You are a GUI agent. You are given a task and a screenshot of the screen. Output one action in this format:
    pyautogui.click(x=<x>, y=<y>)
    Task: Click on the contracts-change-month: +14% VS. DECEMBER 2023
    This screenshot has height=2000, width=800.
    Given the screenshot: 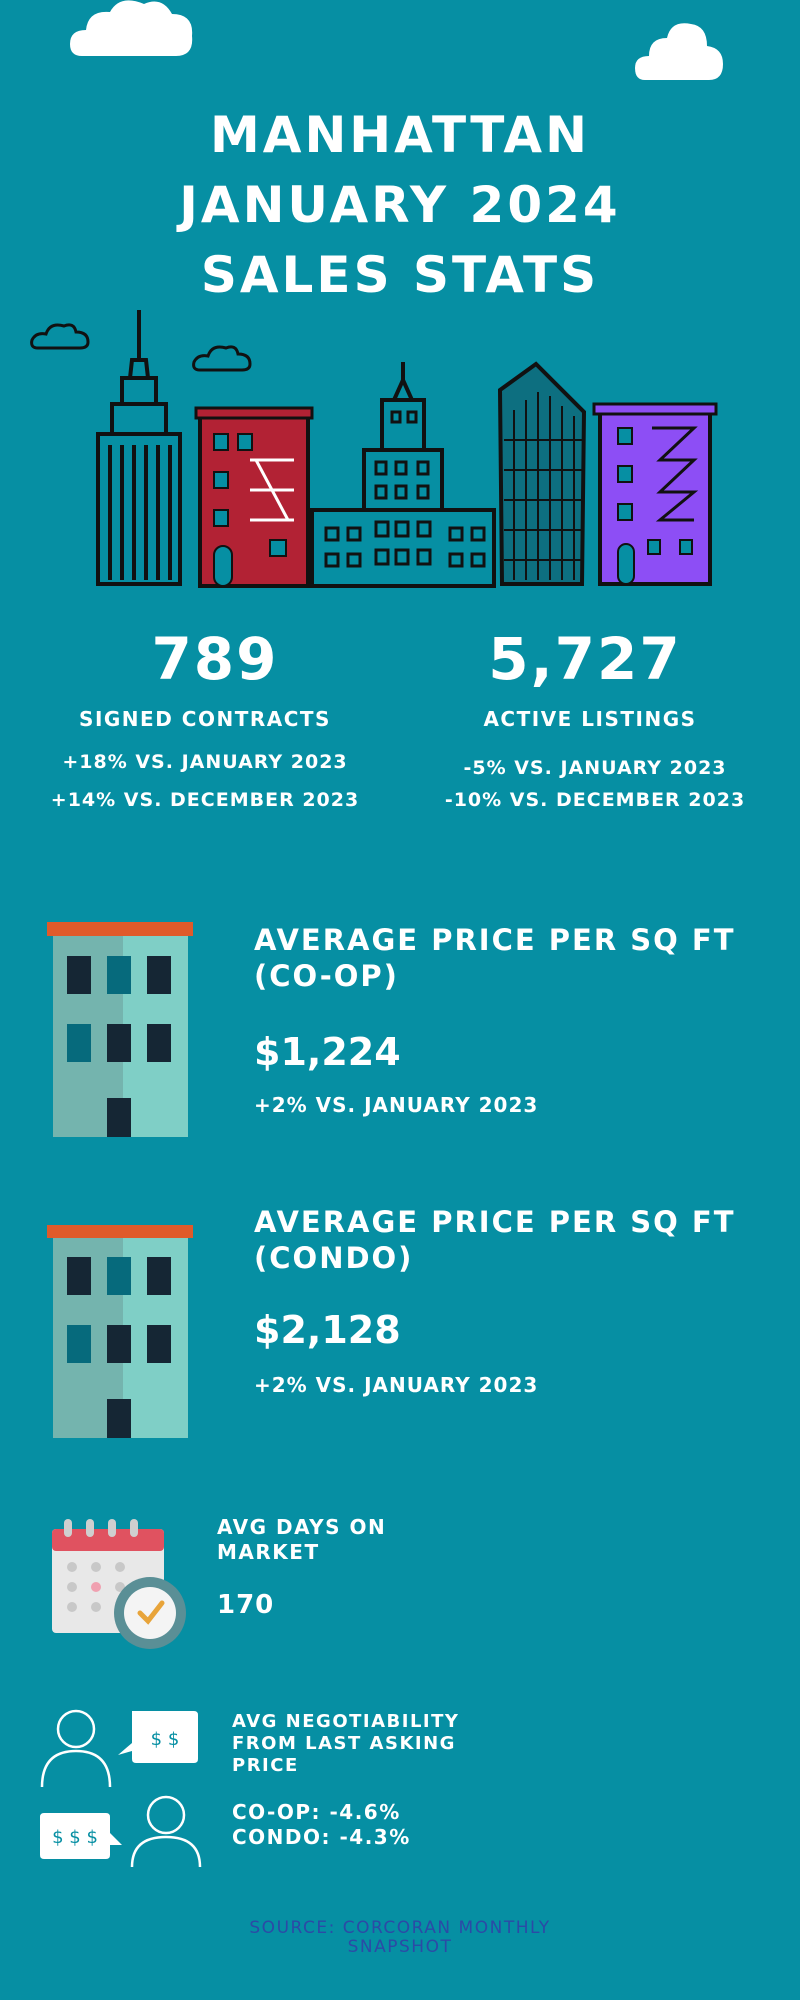 What is the action you would take?
    pyautogui.click(x=205, y=800)
    